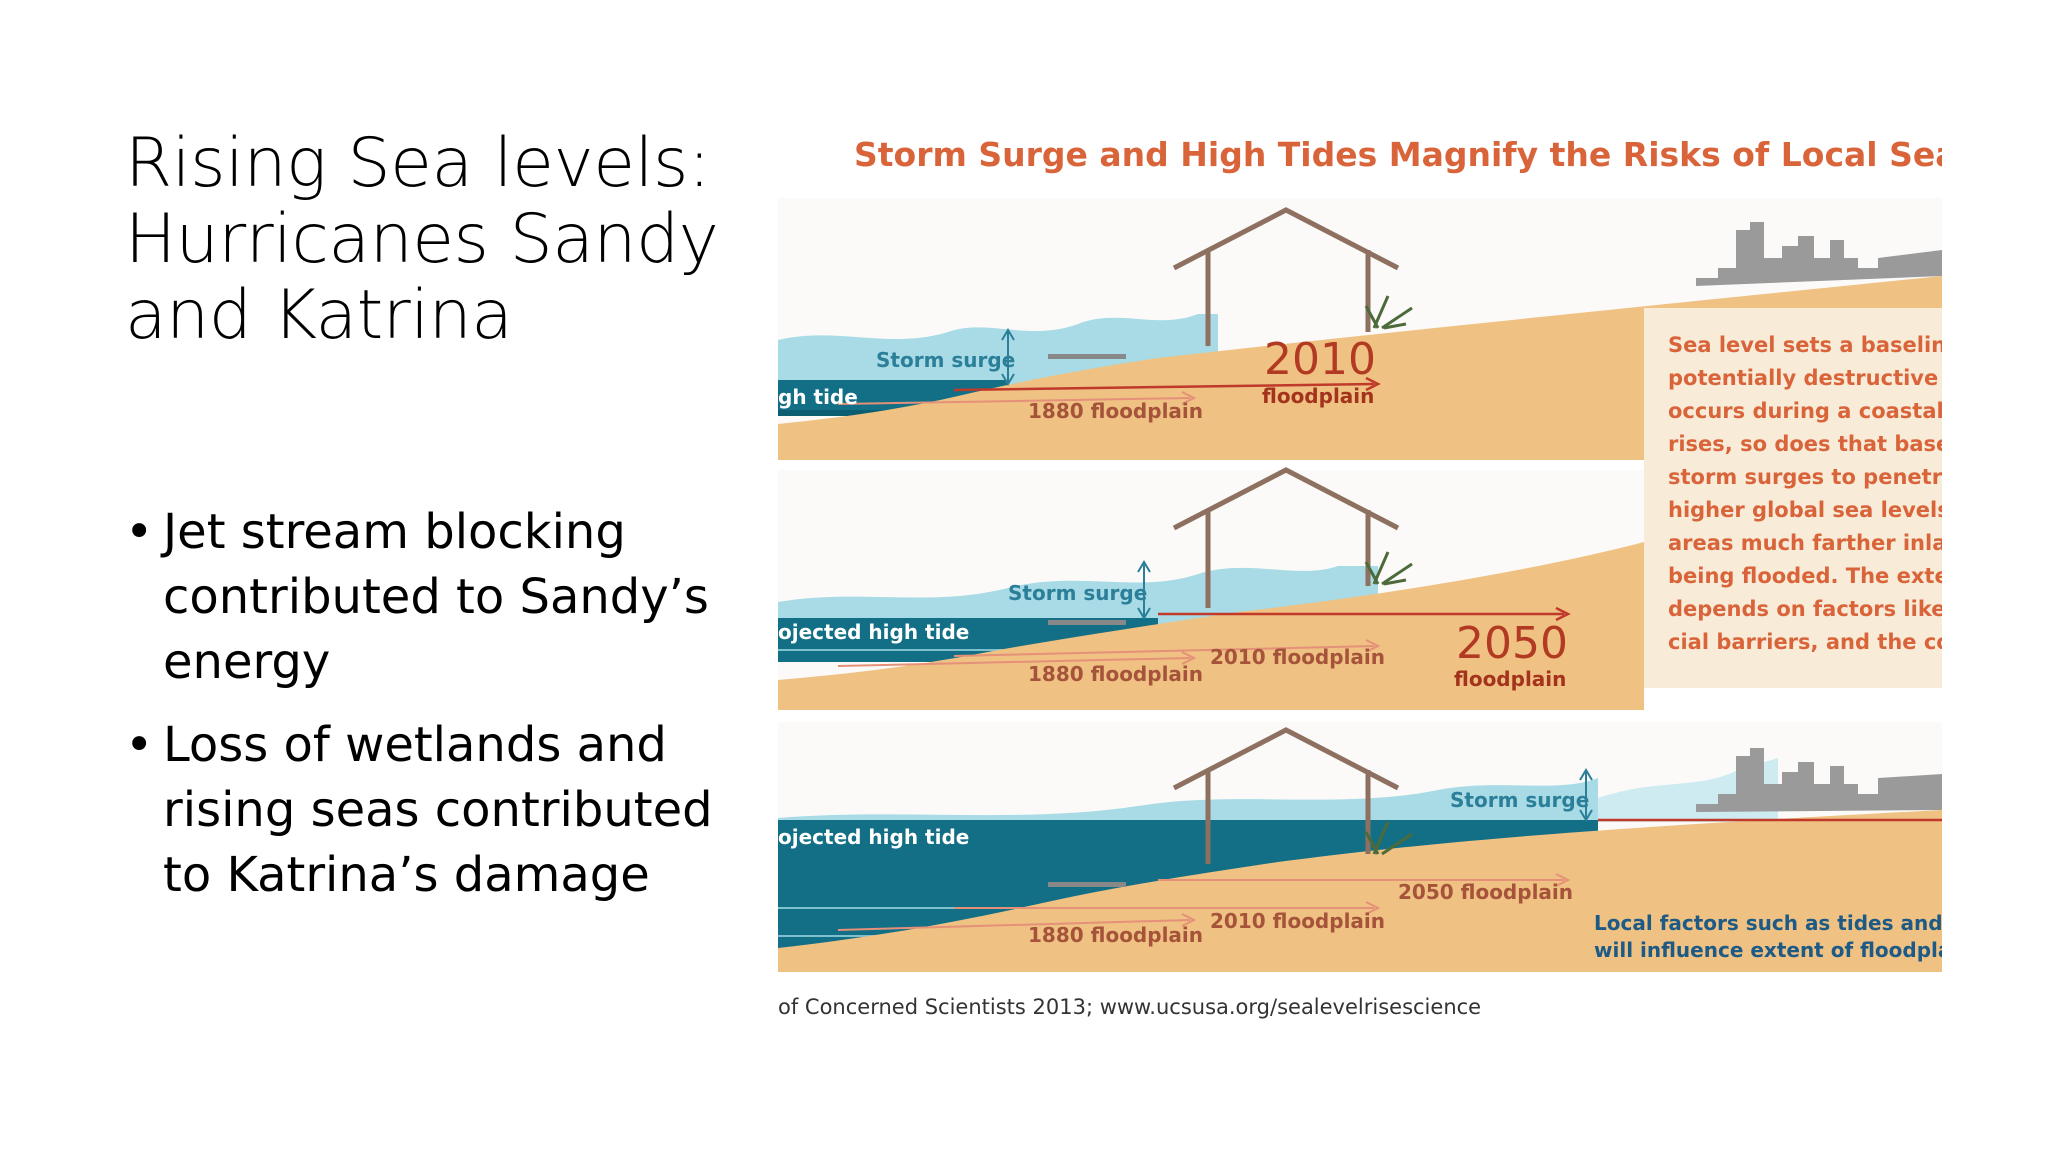 The width and height of the screenshot is (2048, 1152). Describe the element at coordinates (1805, 345) in the screenshot. I see `info-box-line: Sea level sets a baseline f` at that location.